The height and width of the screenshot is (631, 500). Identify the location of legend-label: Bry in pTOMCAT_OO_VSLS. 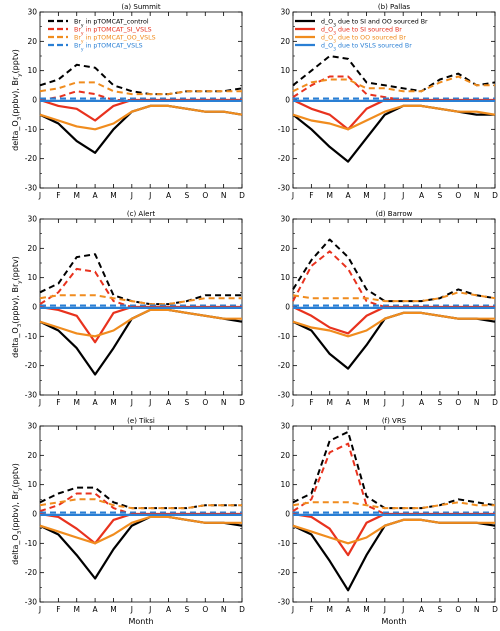
(115, 39).